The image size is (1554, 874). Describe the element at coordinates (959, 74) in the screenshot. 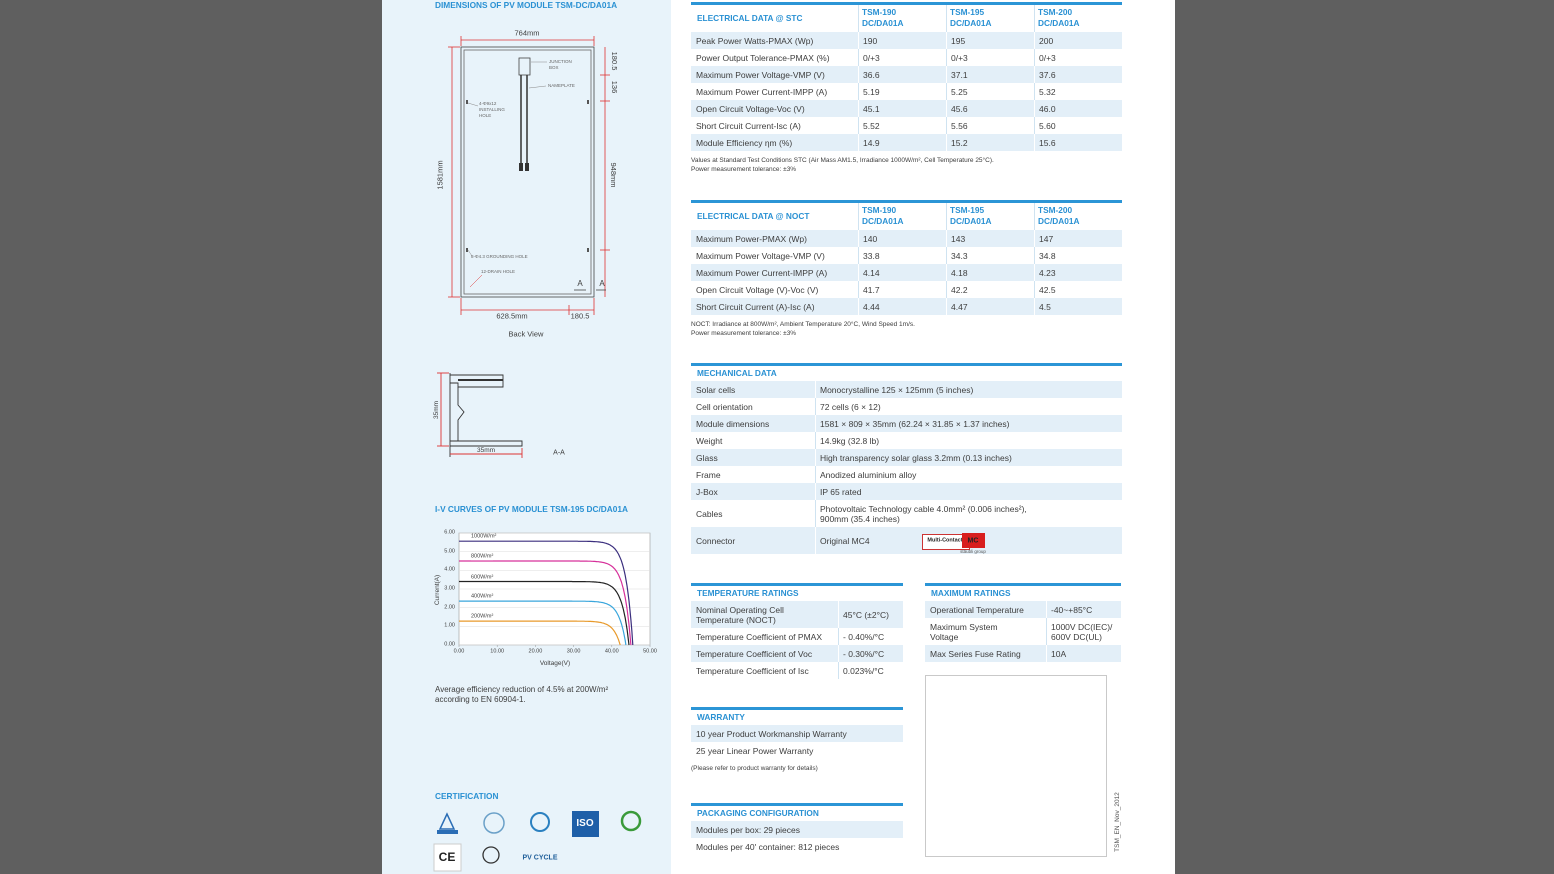

I see `cell-value: 37.1` at that location.